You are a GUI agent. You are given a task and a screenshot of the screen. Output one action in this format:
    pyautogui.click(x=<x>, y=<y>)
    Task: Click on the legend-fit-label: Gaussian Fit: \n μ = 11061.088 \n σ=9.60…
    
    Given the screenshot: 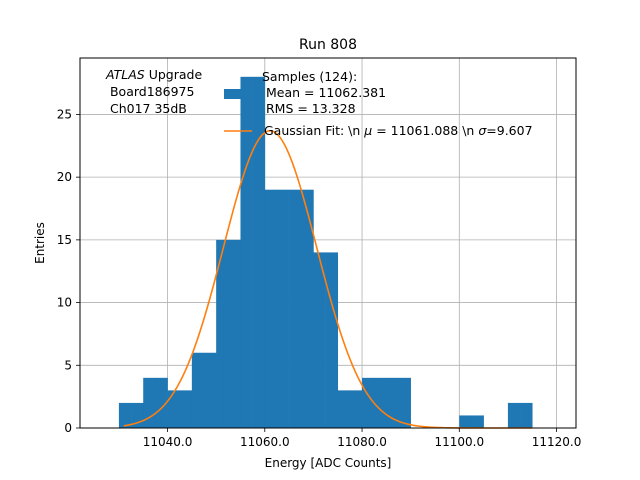 What is the action you would take?
    pyautogui.click(x=398, y=130)
    